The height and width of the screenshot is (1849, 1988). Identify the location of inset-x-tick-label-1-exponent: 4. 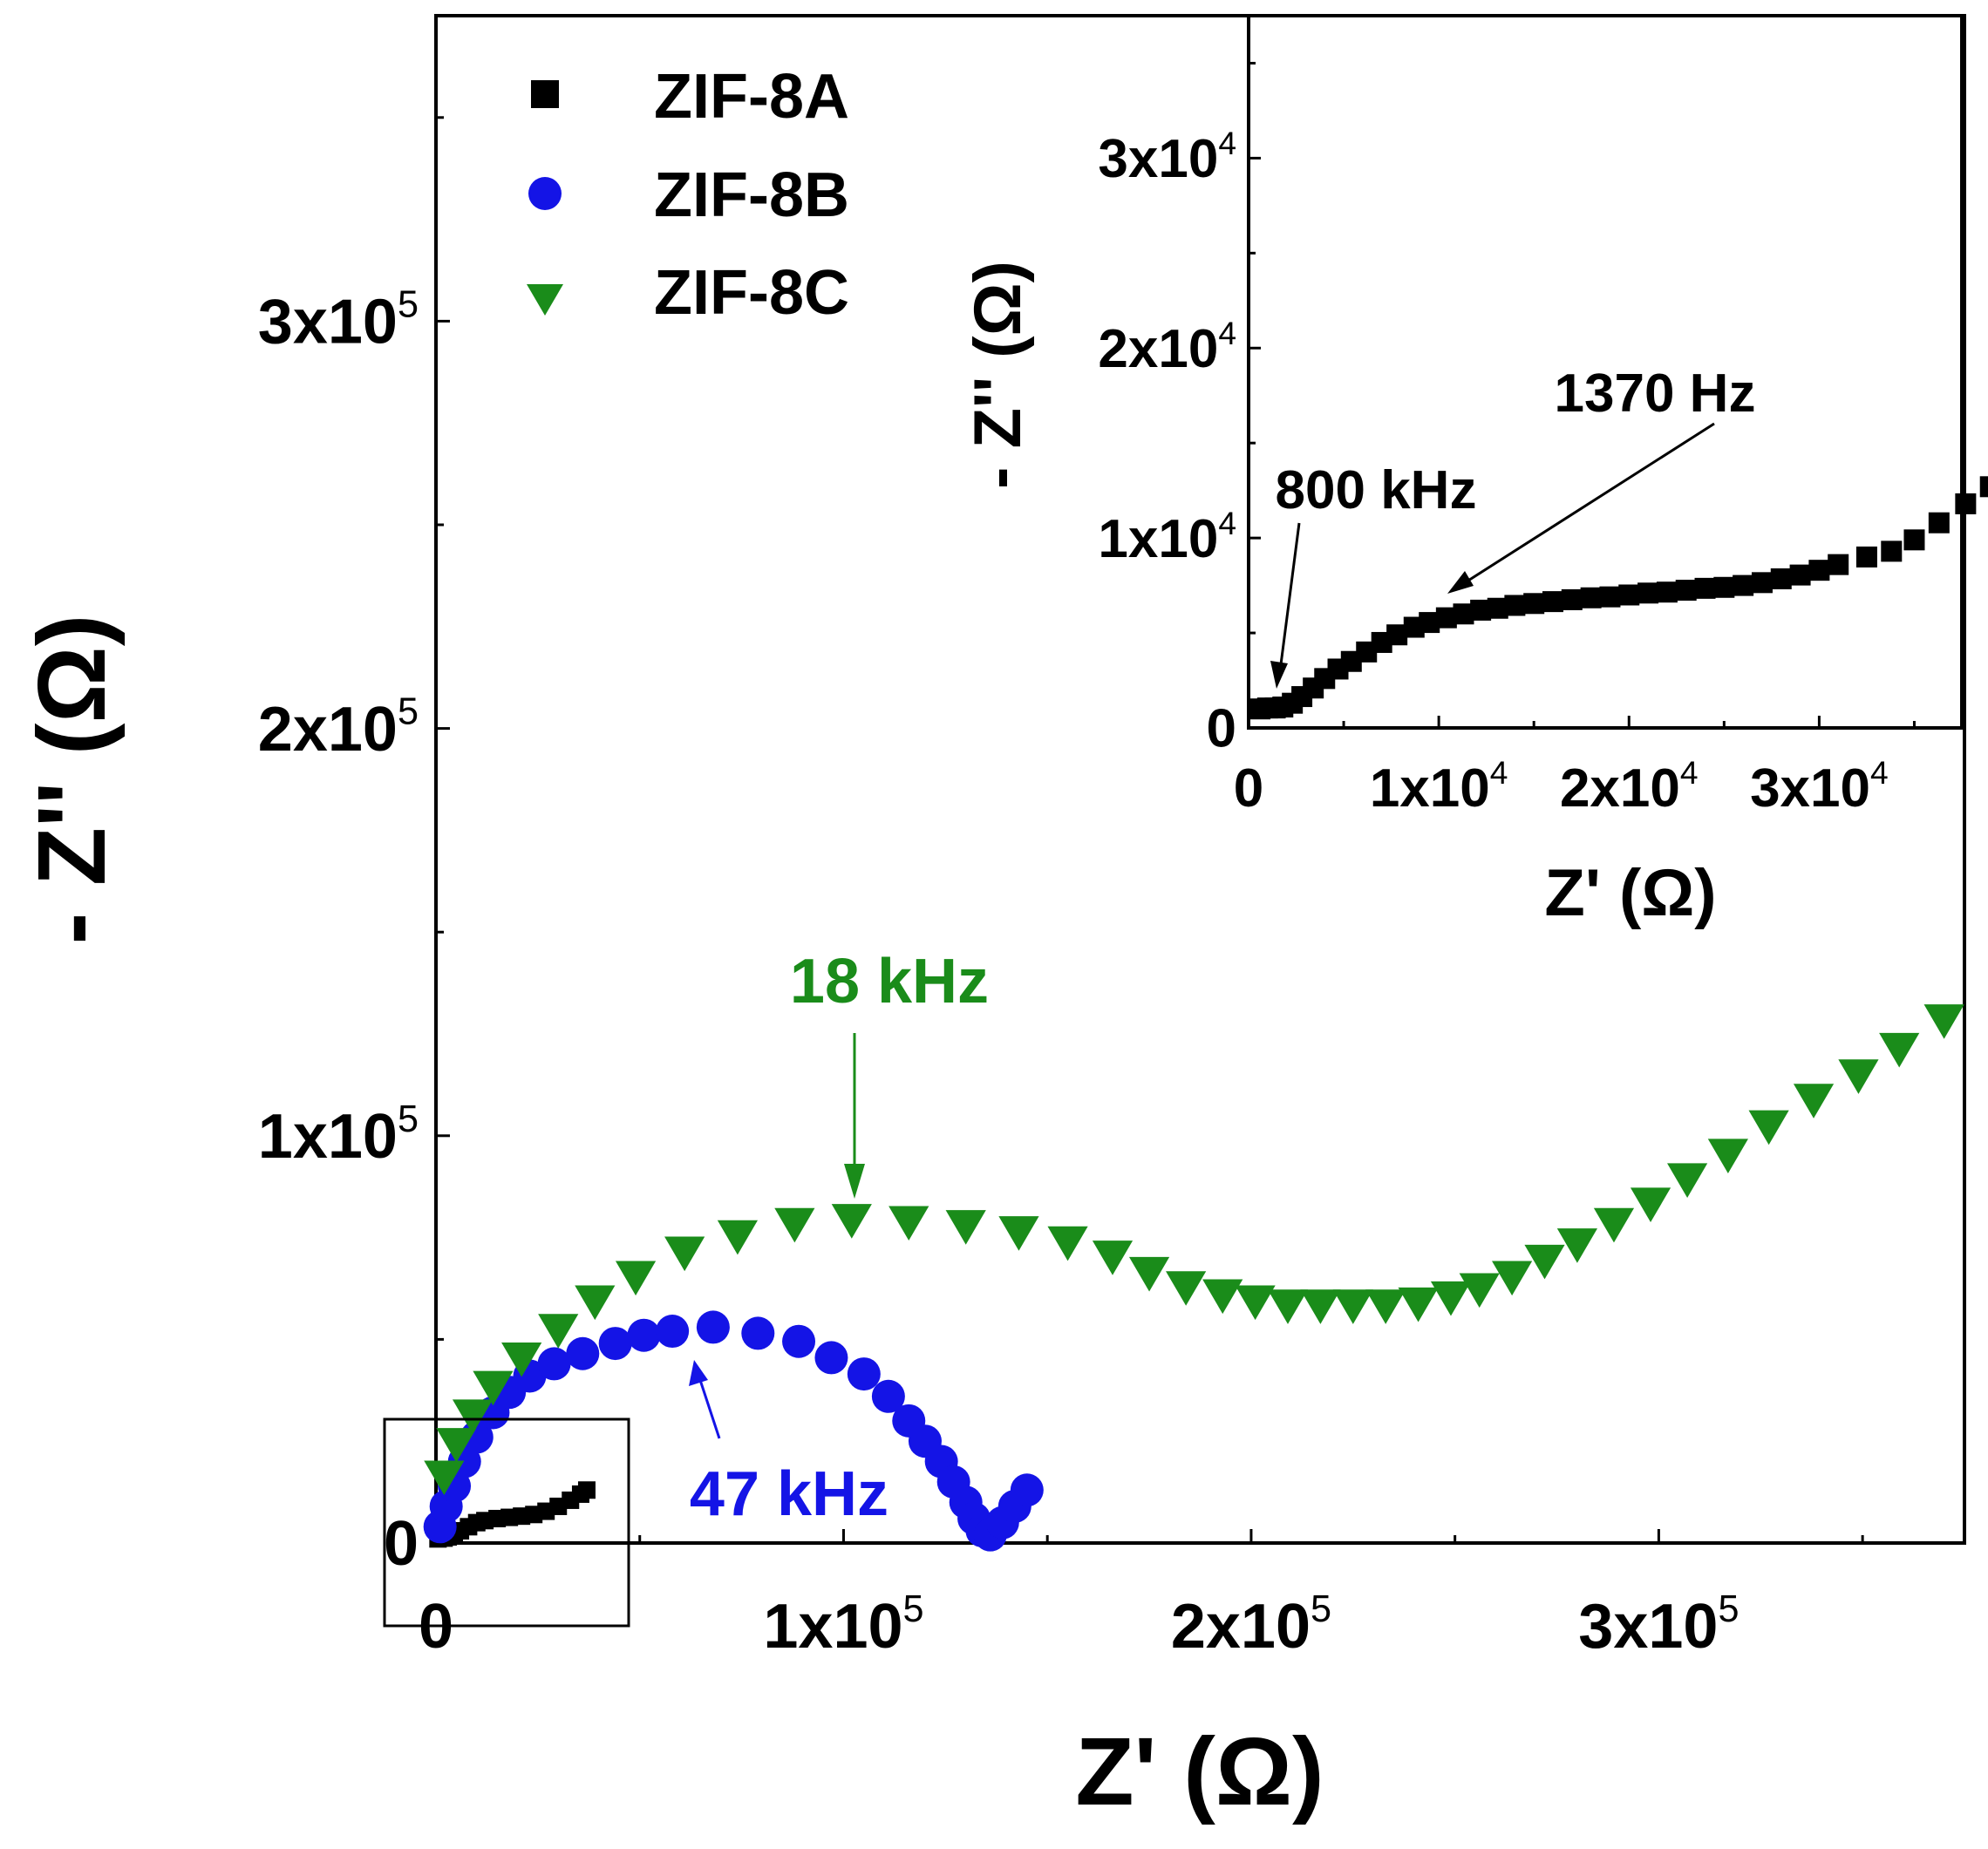
(1499, 773).